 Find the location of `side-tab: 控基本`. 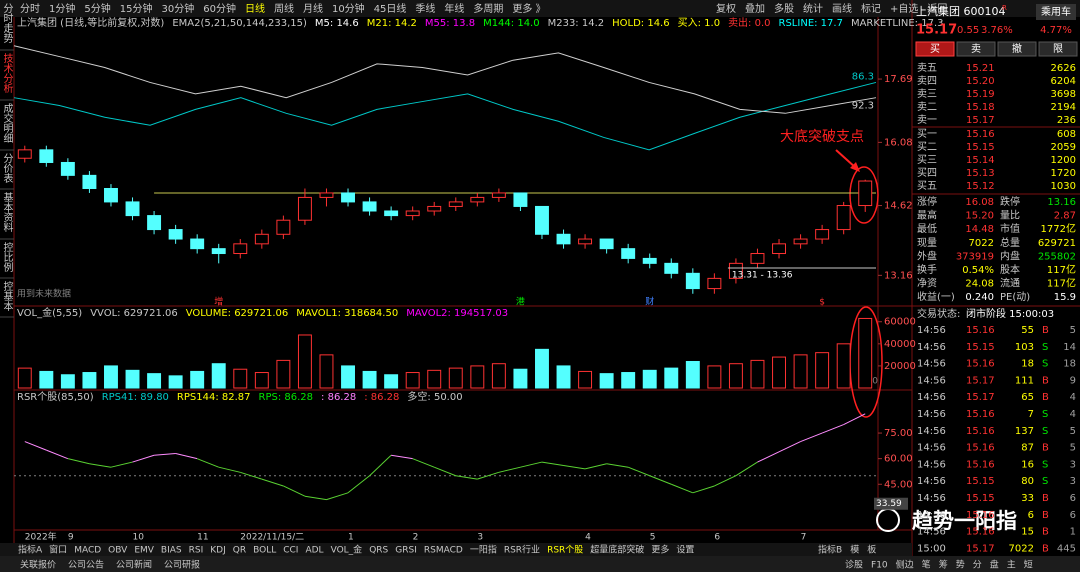

side-tab: 控基本 is located at coordinates (7, 296).